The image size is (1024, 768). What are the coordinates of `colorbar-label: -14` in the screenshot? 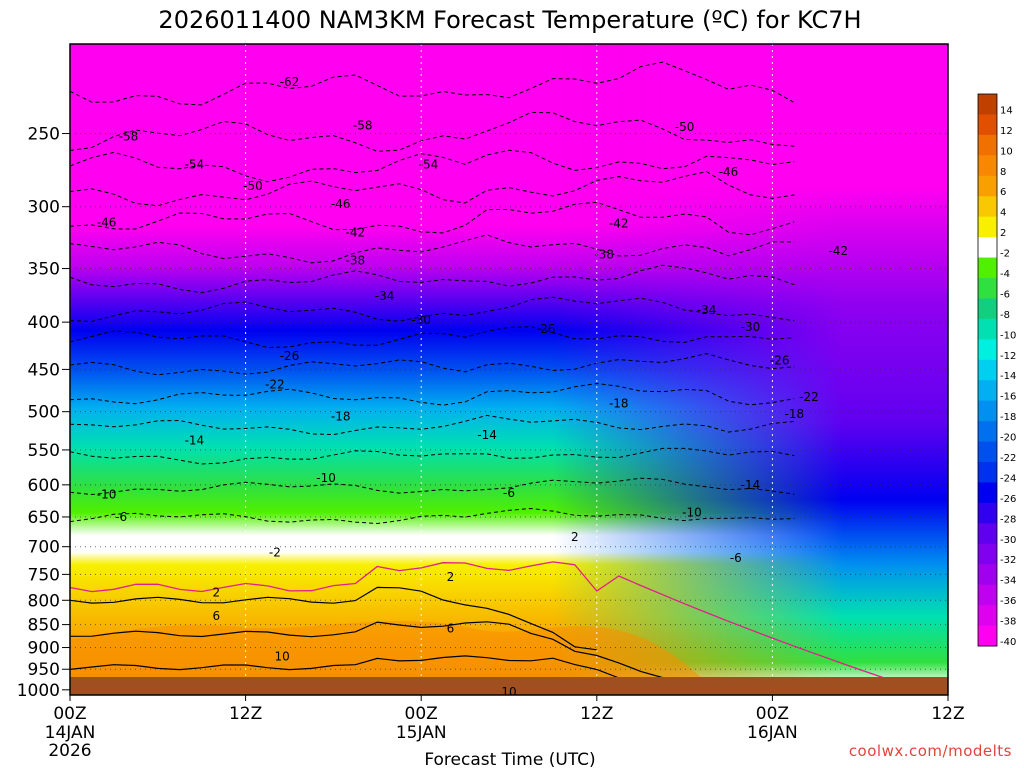 It's located at (1008, 376).